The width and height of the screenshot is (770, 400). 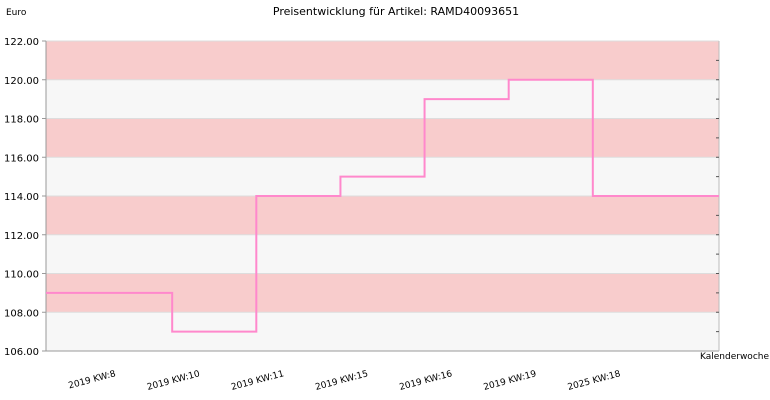 I want to click on x-tick-label: 2019 KW:15, so click(x=341, y=381).